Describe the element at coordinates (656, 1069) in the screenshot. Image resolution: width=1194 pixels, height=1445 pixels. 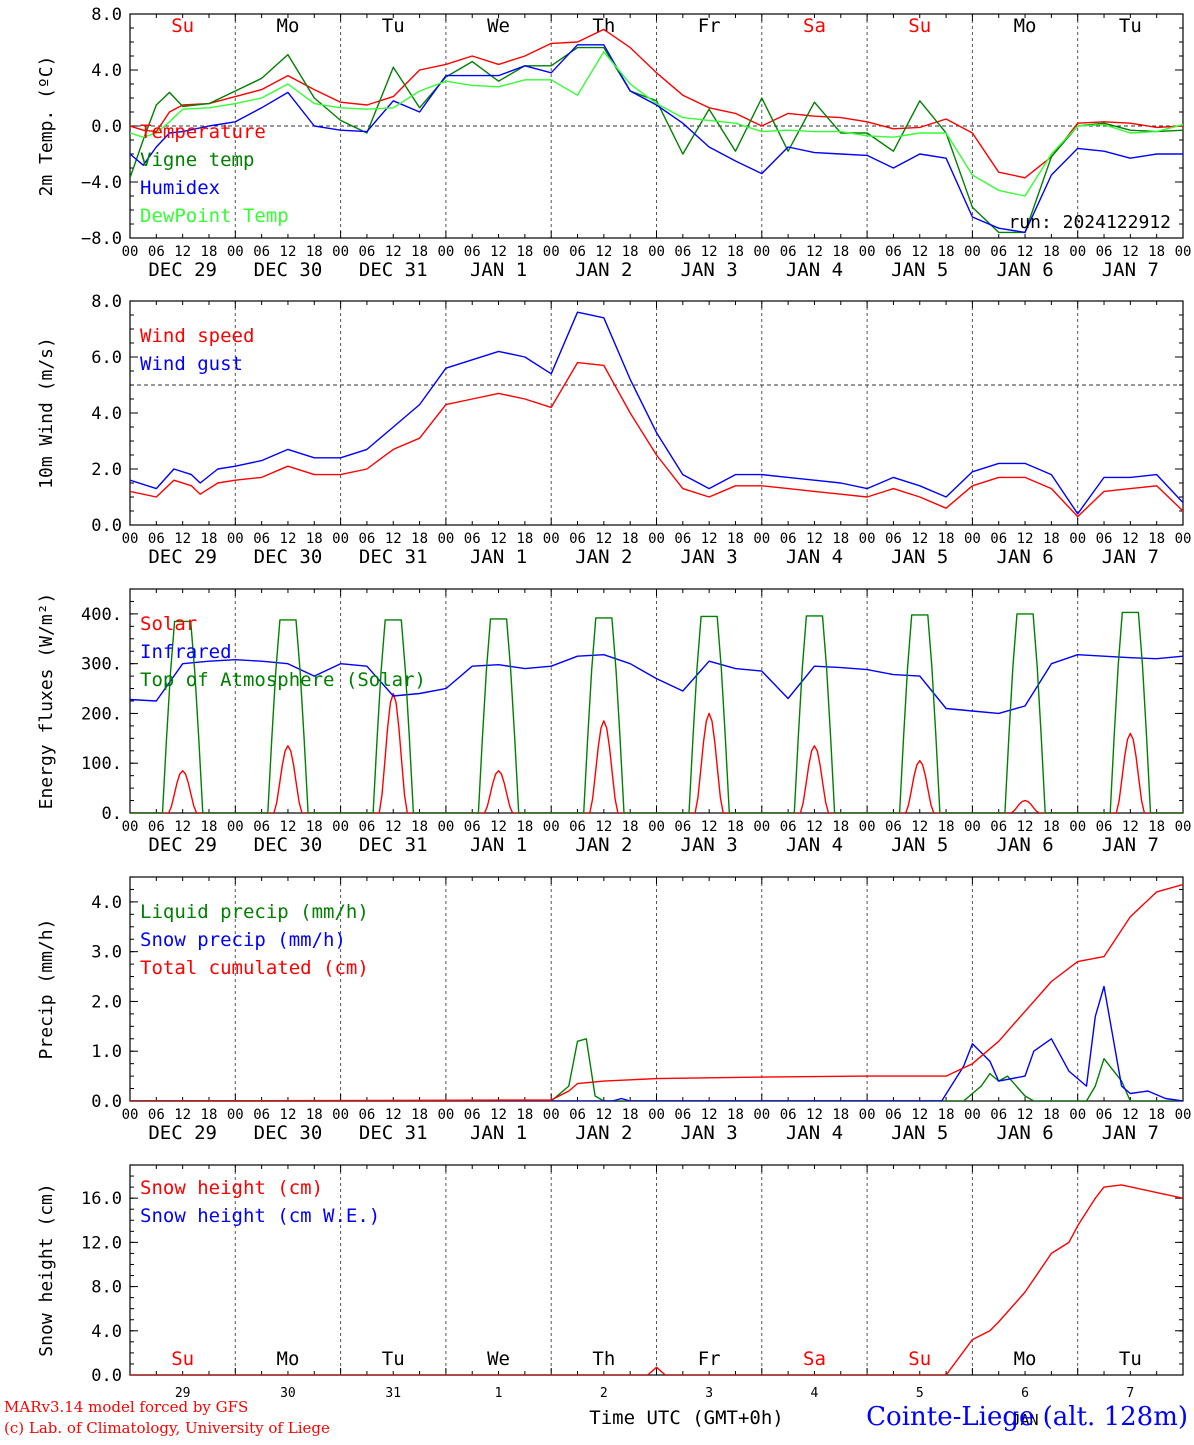
I see `series-line-liquid-precip-mm-h-` at that location.